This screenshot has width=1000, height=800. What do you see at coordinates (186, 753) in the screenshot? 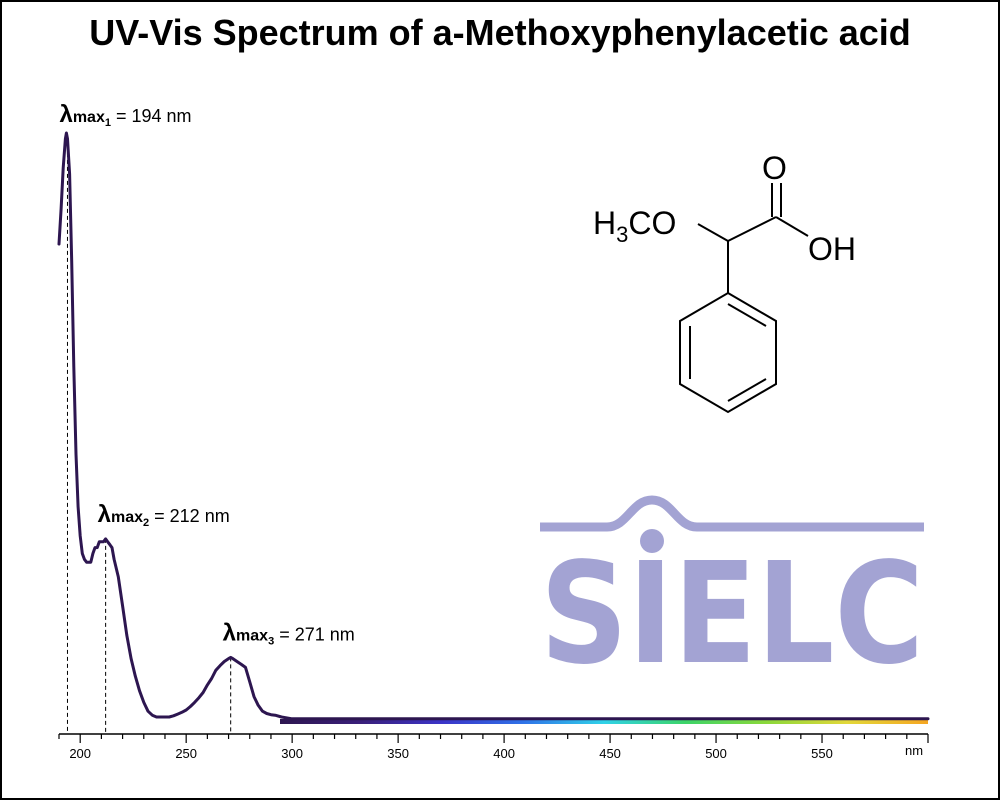
I see `x-axis-tick-label: 250` at bounding box center [186, 753].